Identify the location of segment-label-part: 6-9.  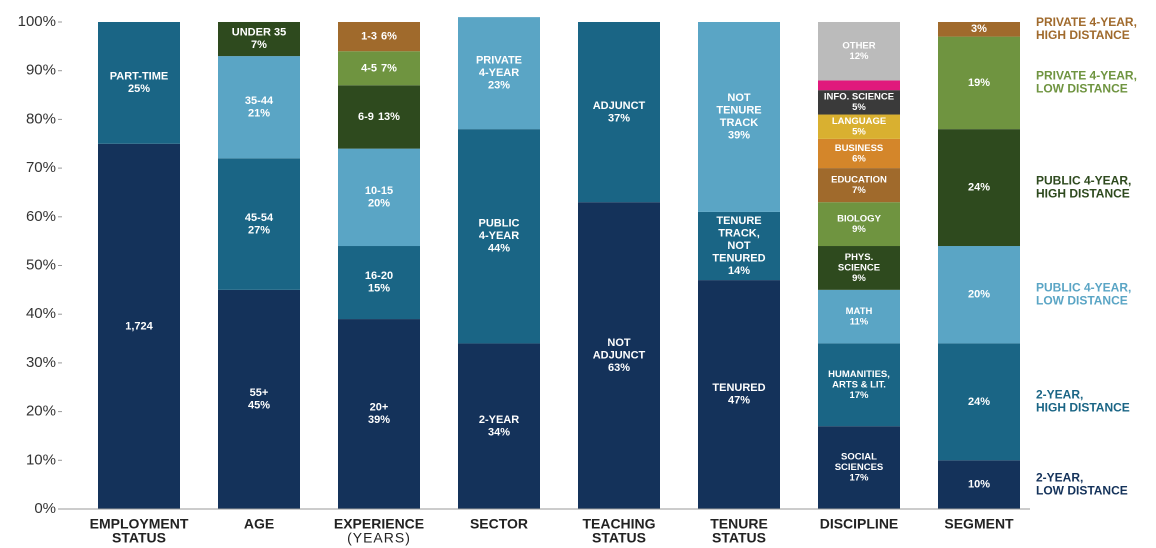
(366, 117).